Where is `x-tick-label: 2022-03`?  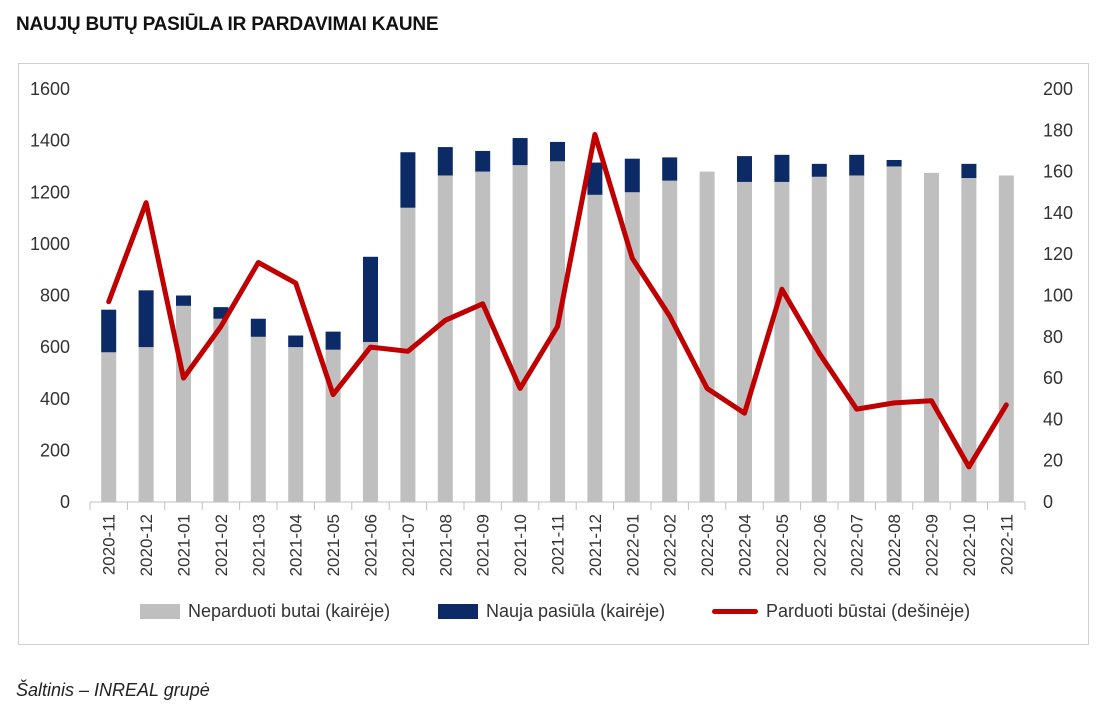 x-tick-label: 2022-03 is located at coordinates (707, 545).